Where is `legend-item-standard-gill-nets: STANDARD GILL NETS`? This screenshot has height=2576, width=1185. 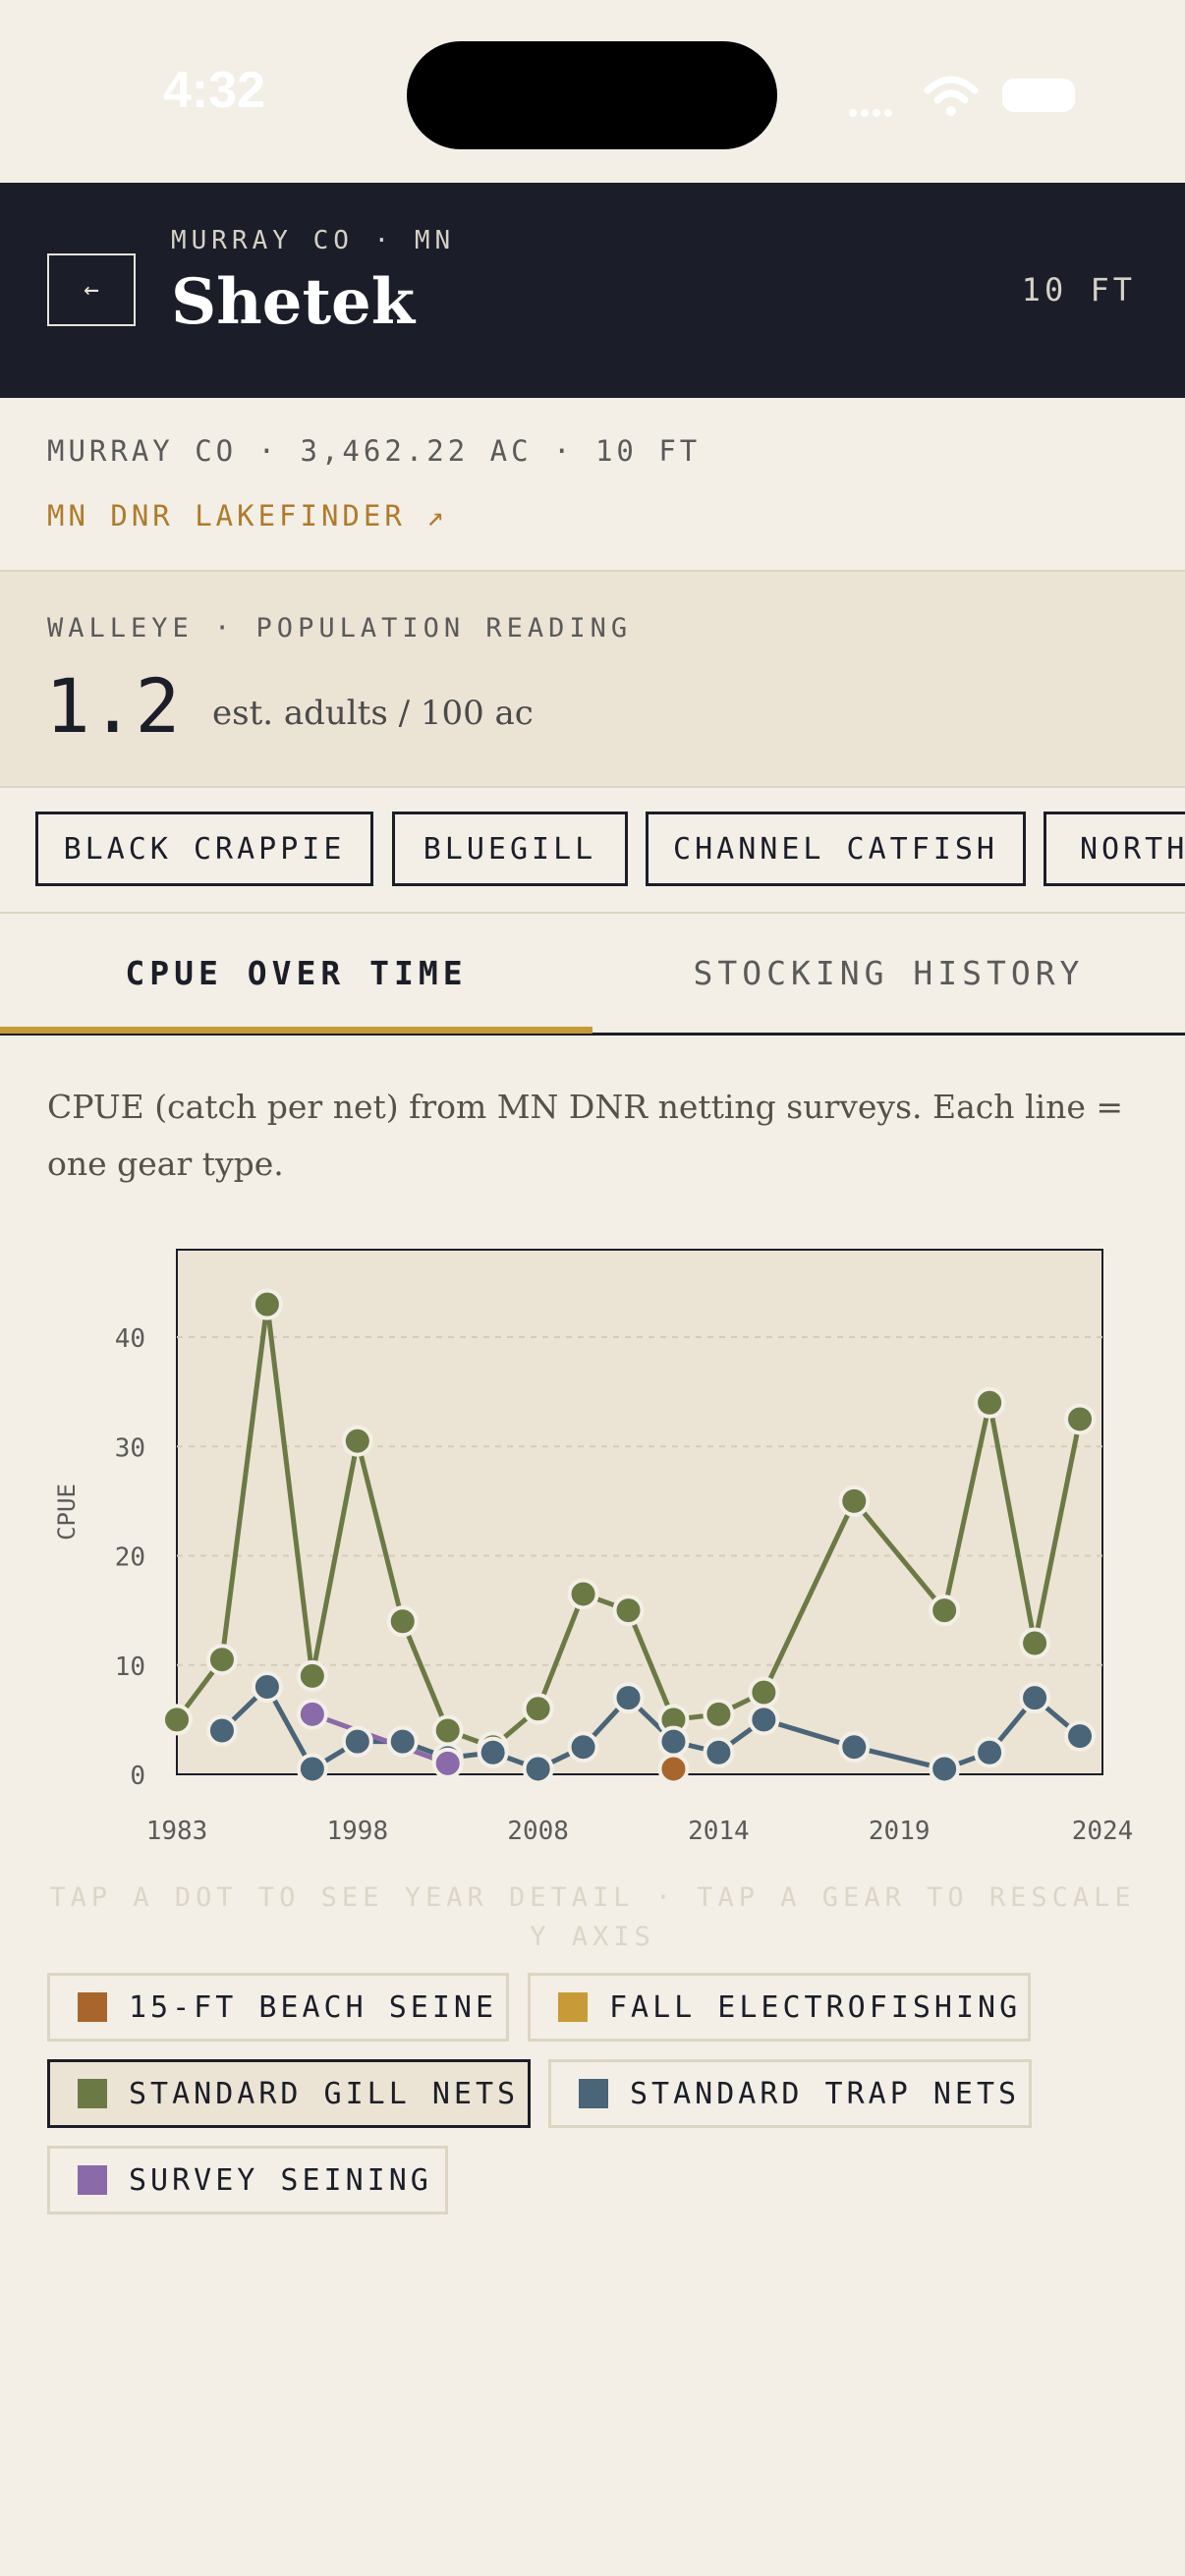 legend-item-standard-gill-nets: STANDARD GILL NETS is located at coordinates (289, 2093).